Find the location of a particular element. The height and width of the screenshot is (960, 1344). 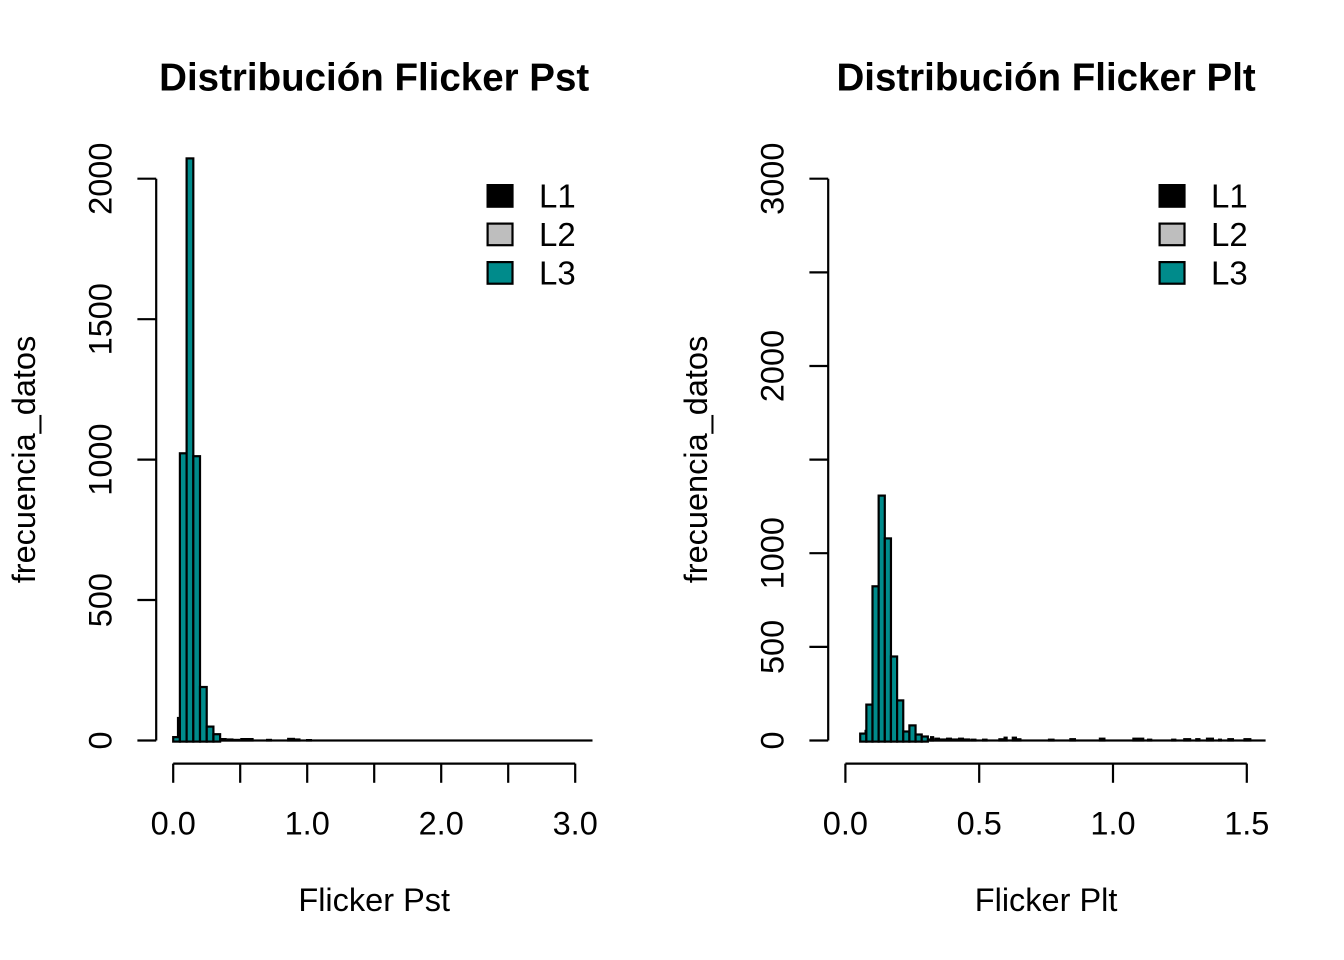

svg-text: 1.5 is located at coordinates (1246, 824).